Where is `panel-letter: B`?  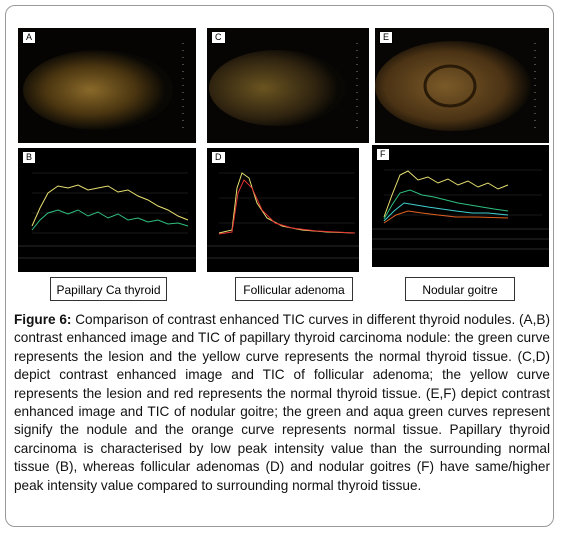 panel-letter: B is located at coordinates (29, 157).